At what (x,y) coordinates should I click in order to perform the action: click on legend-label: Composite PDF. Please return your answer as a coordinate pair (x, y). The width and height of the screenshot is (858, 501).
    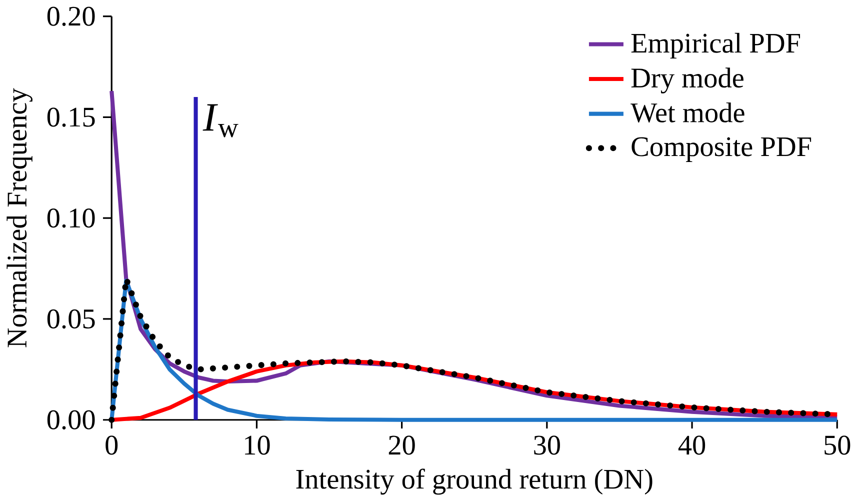
    Looking at the image, I should click on (722, 149).